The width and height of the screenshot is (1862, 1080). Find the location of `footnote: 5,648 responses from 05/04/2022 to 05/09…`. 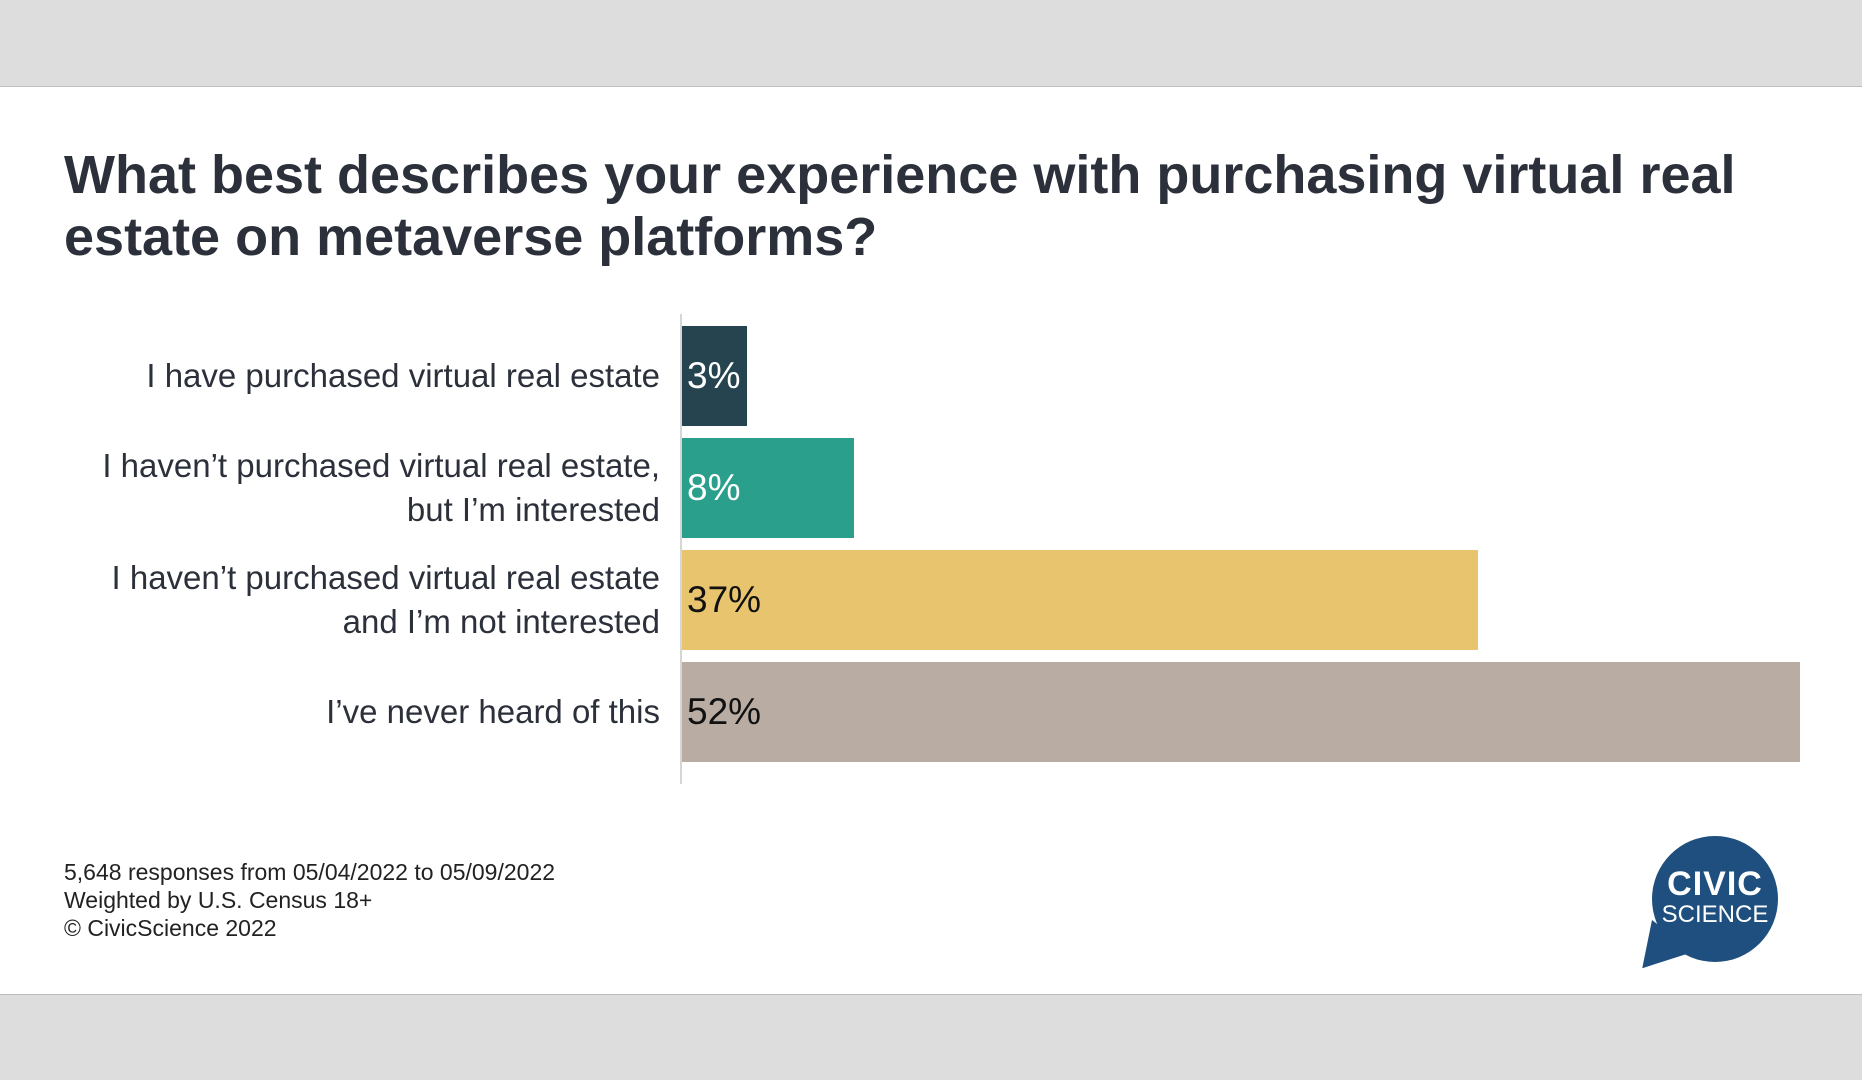

footnote: 5,648 responses from 05/04/2022 to 05/09… is located at coordinates (309, 900).